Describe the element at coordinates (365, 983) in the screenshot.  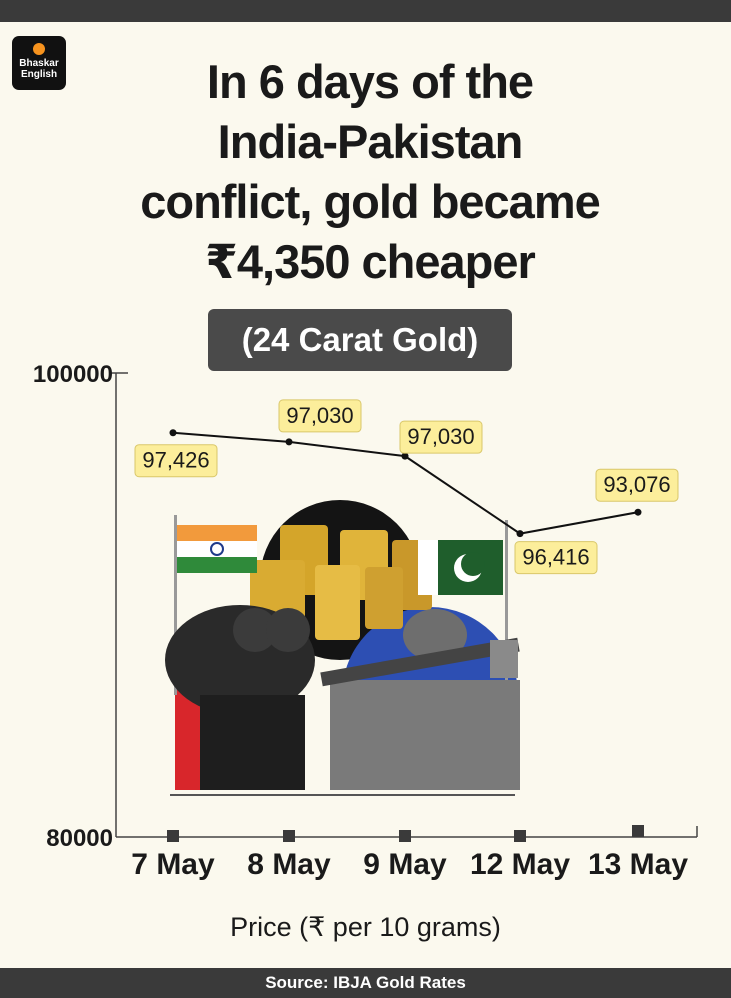
I see `source-bar: Source: IBJA Gold Rates` at that location.